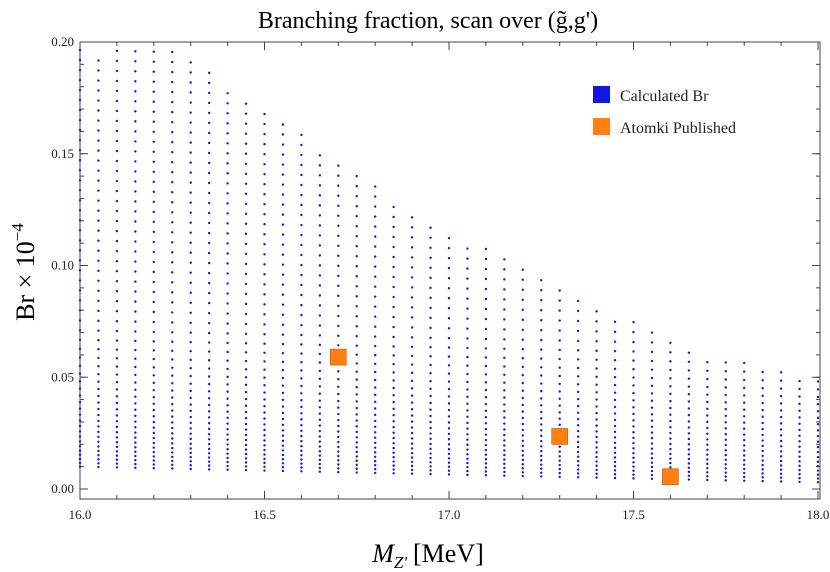  Describe the element at coordinates (633, 514) in the screenshot. I see `x-tick-label: 17.5` at that location.